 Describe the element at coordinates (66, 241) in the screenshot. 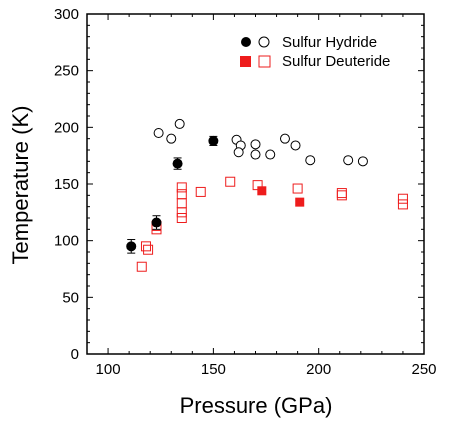

I see `y-tick-label: 100` at that location.